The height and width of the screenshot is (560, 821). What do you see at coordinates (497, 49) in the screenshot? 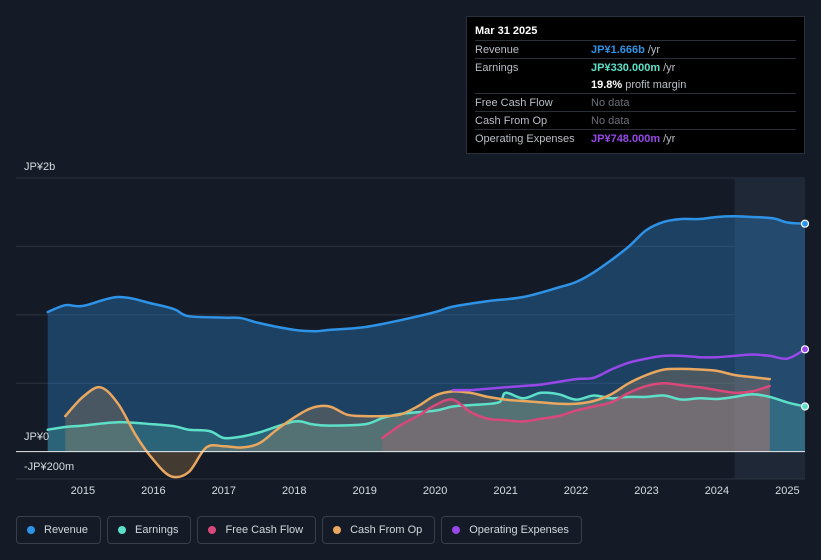
I see `tooltip-row-label: Revenue` at bounding box center [497, 49].